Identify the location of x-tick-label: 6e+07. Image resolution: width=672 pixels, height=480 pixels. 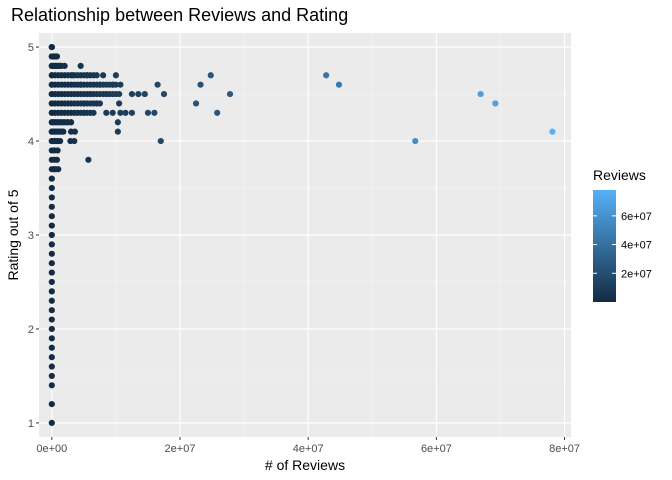
(436, 449).